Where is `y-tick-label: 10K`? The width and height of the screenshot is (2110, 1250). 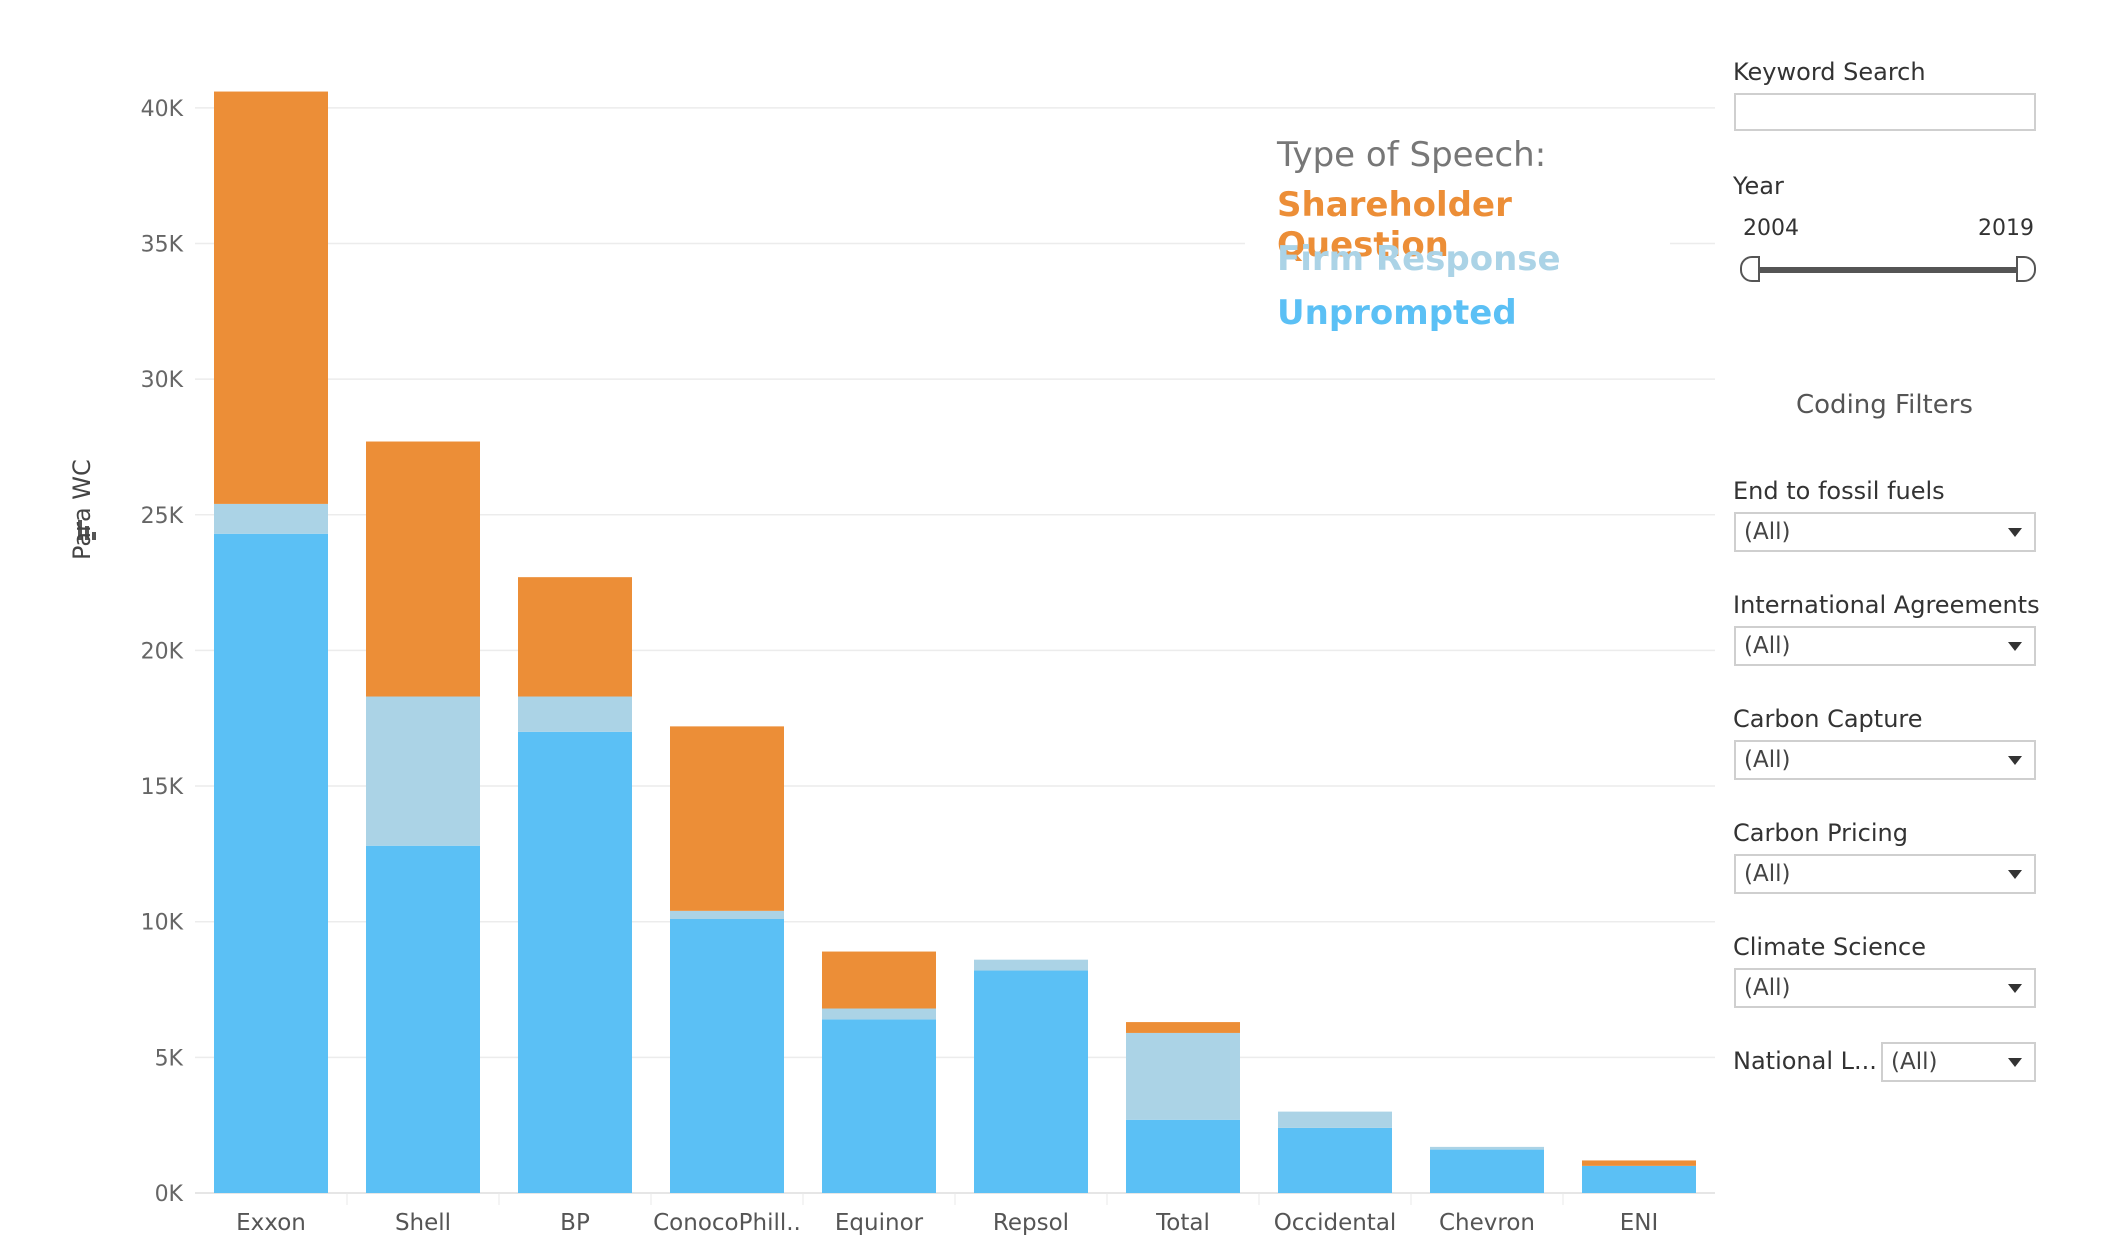
y-tick-label: 10K is located at coordinates (162, 923).